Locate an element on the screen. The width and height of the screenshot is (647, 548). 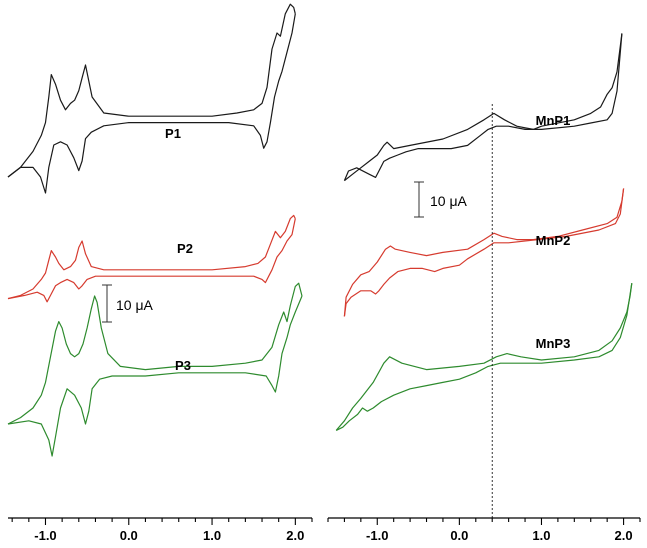
cv-curve-p3-reverse is located at coordinates (155, 376).